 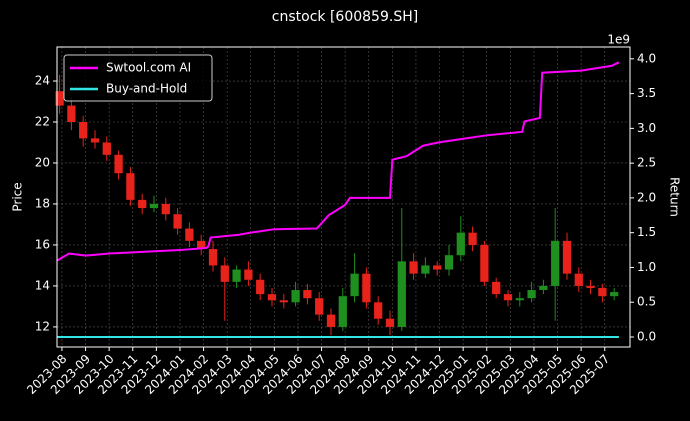 What do you see at coordinates (42, 244) in the screenshot?
I see `y-tick-label: 16` at bounding box center [42, 244].